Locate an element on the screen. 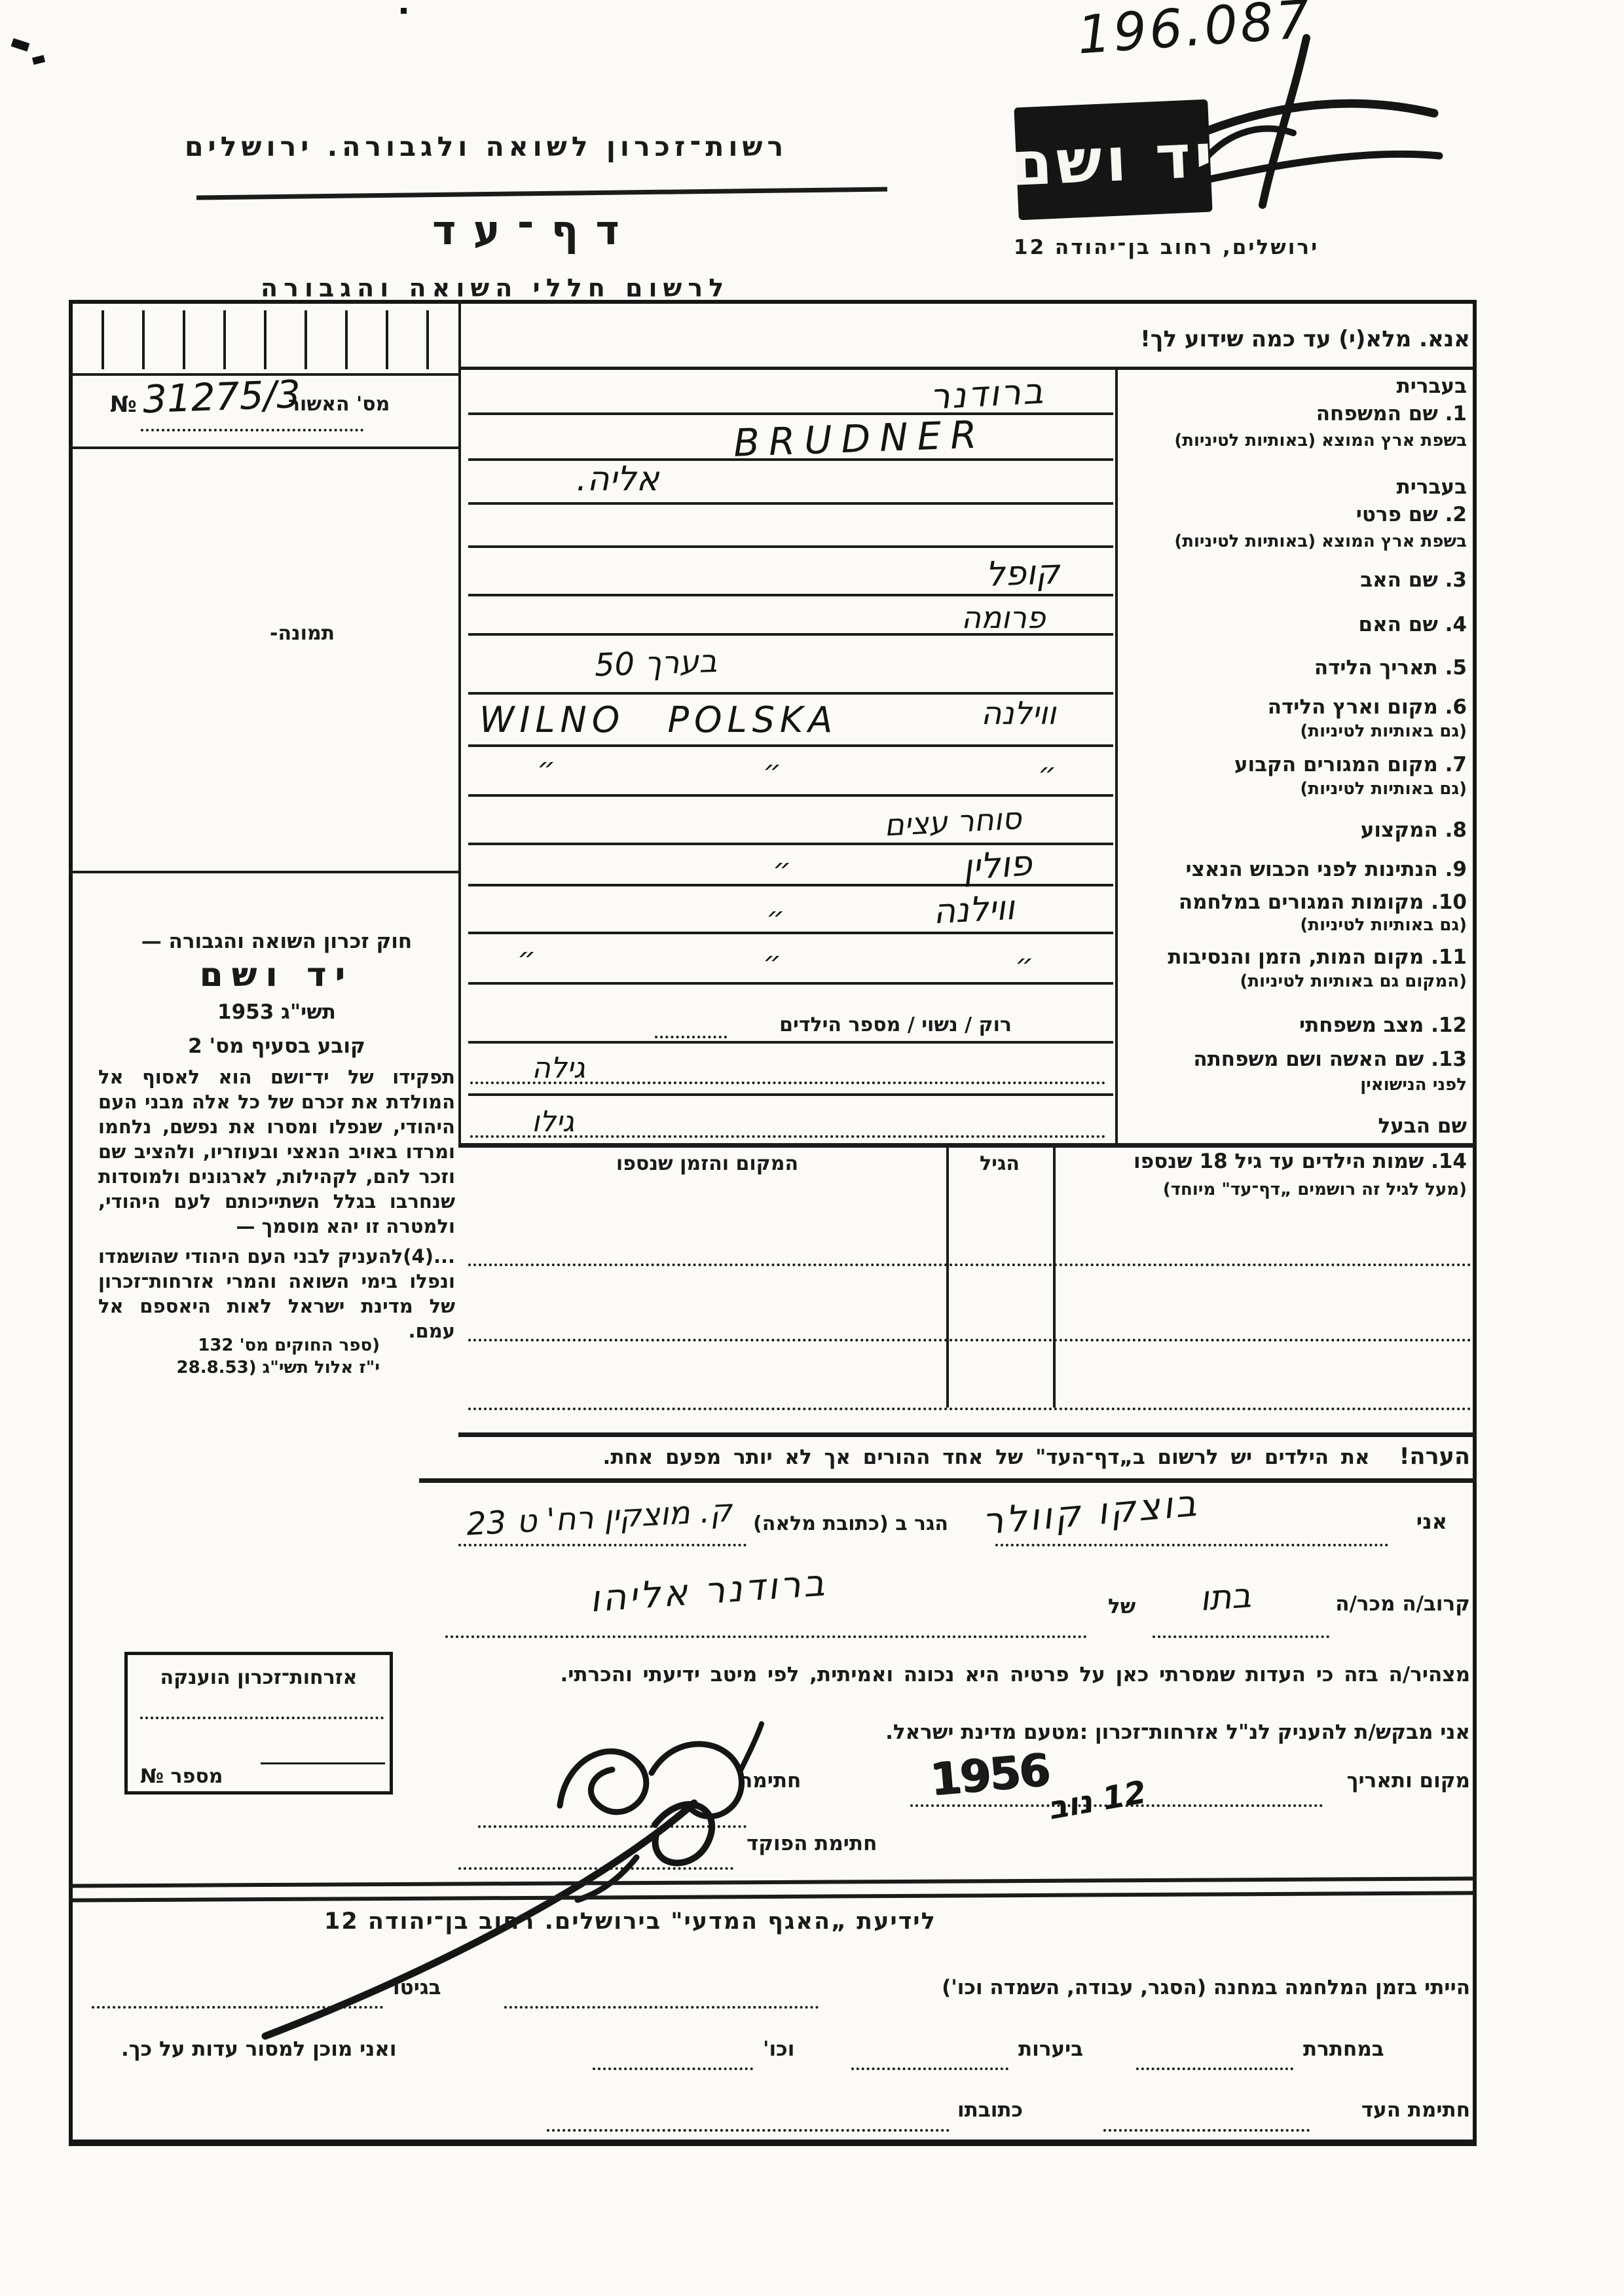 Image resolution: width=1624 pixels, height=2296 pixels. forests-label: ביערות is located at coordinates (1051, 2049).